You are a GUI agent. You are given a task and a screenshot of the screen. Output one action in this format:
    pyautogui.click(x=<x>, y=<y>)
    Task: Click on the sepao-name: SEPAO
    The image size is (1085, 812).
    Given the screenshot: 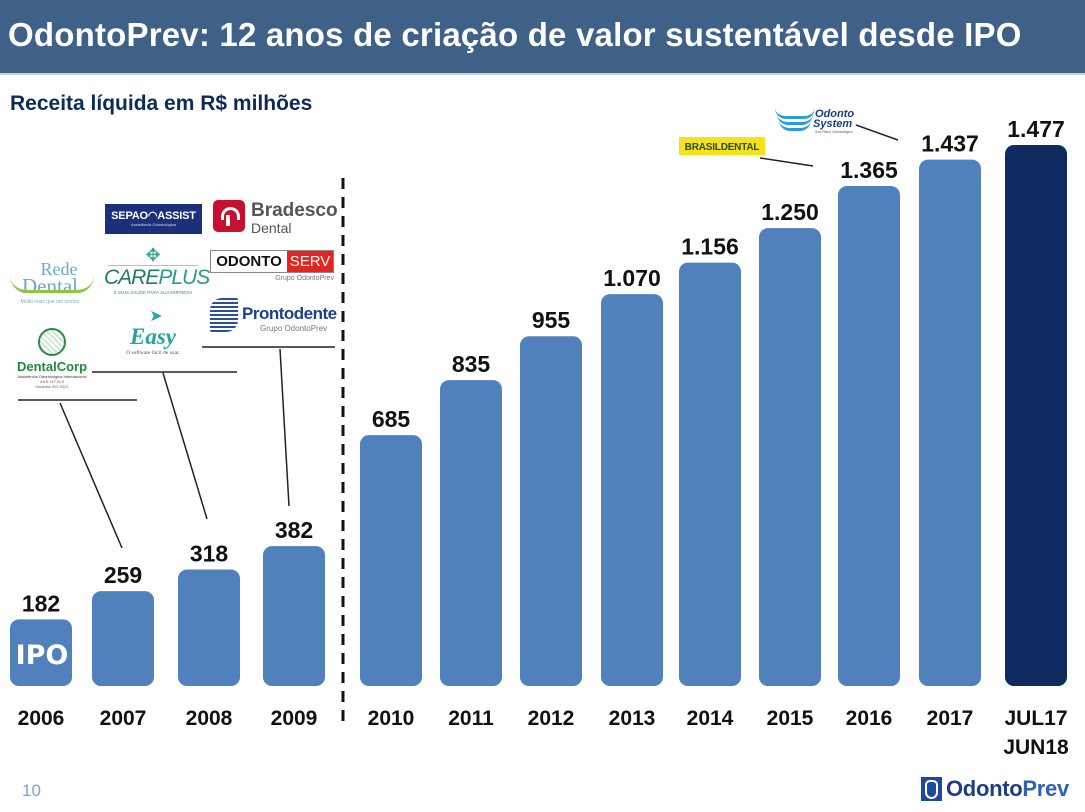 What is the action you would take?
    pyautogui.click(x=129, y=216)
    